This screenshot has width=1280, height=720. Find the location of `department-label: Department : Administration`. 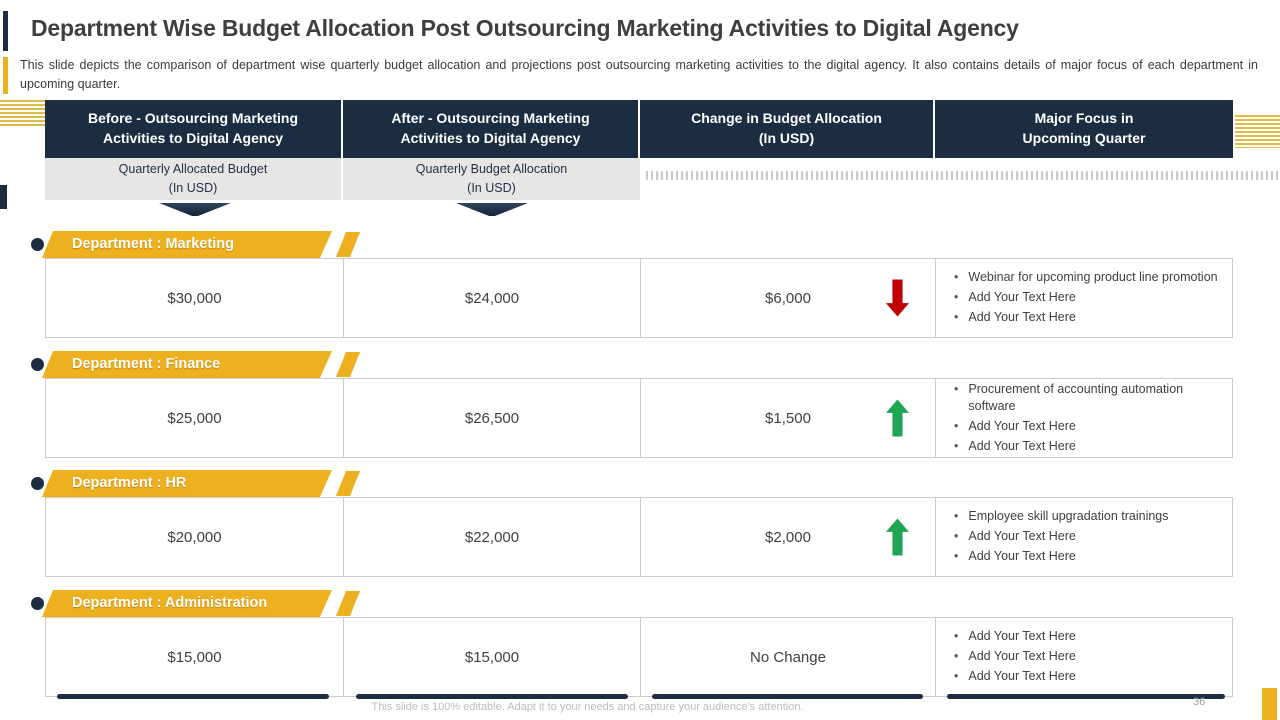

department-label: Department : Administration is located at coordinates (170, 603).